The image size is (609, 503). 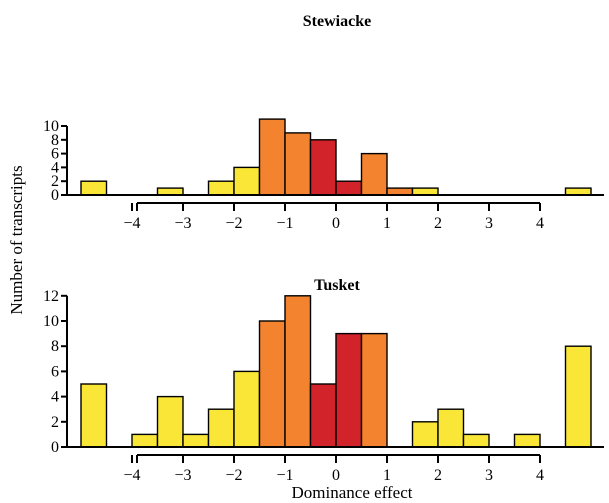 I want to click on y-axis-label: Number of transcripts, so click(x=16, y=239).